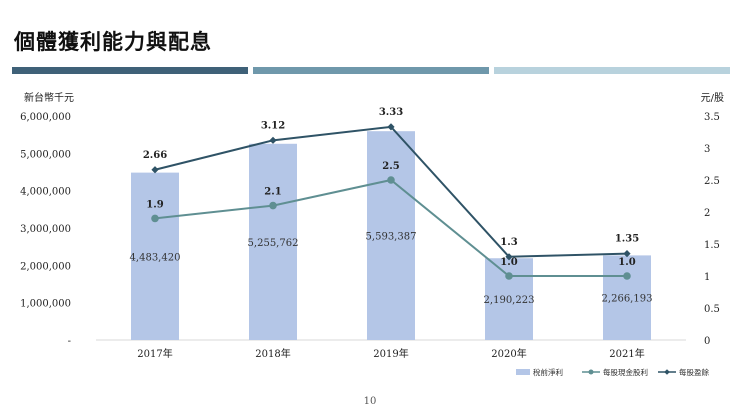  What do you see at coordinates (45, 229) in the screenshot?
I see `left-tick-label: 3,000,000` at bounding box center [45, 229].